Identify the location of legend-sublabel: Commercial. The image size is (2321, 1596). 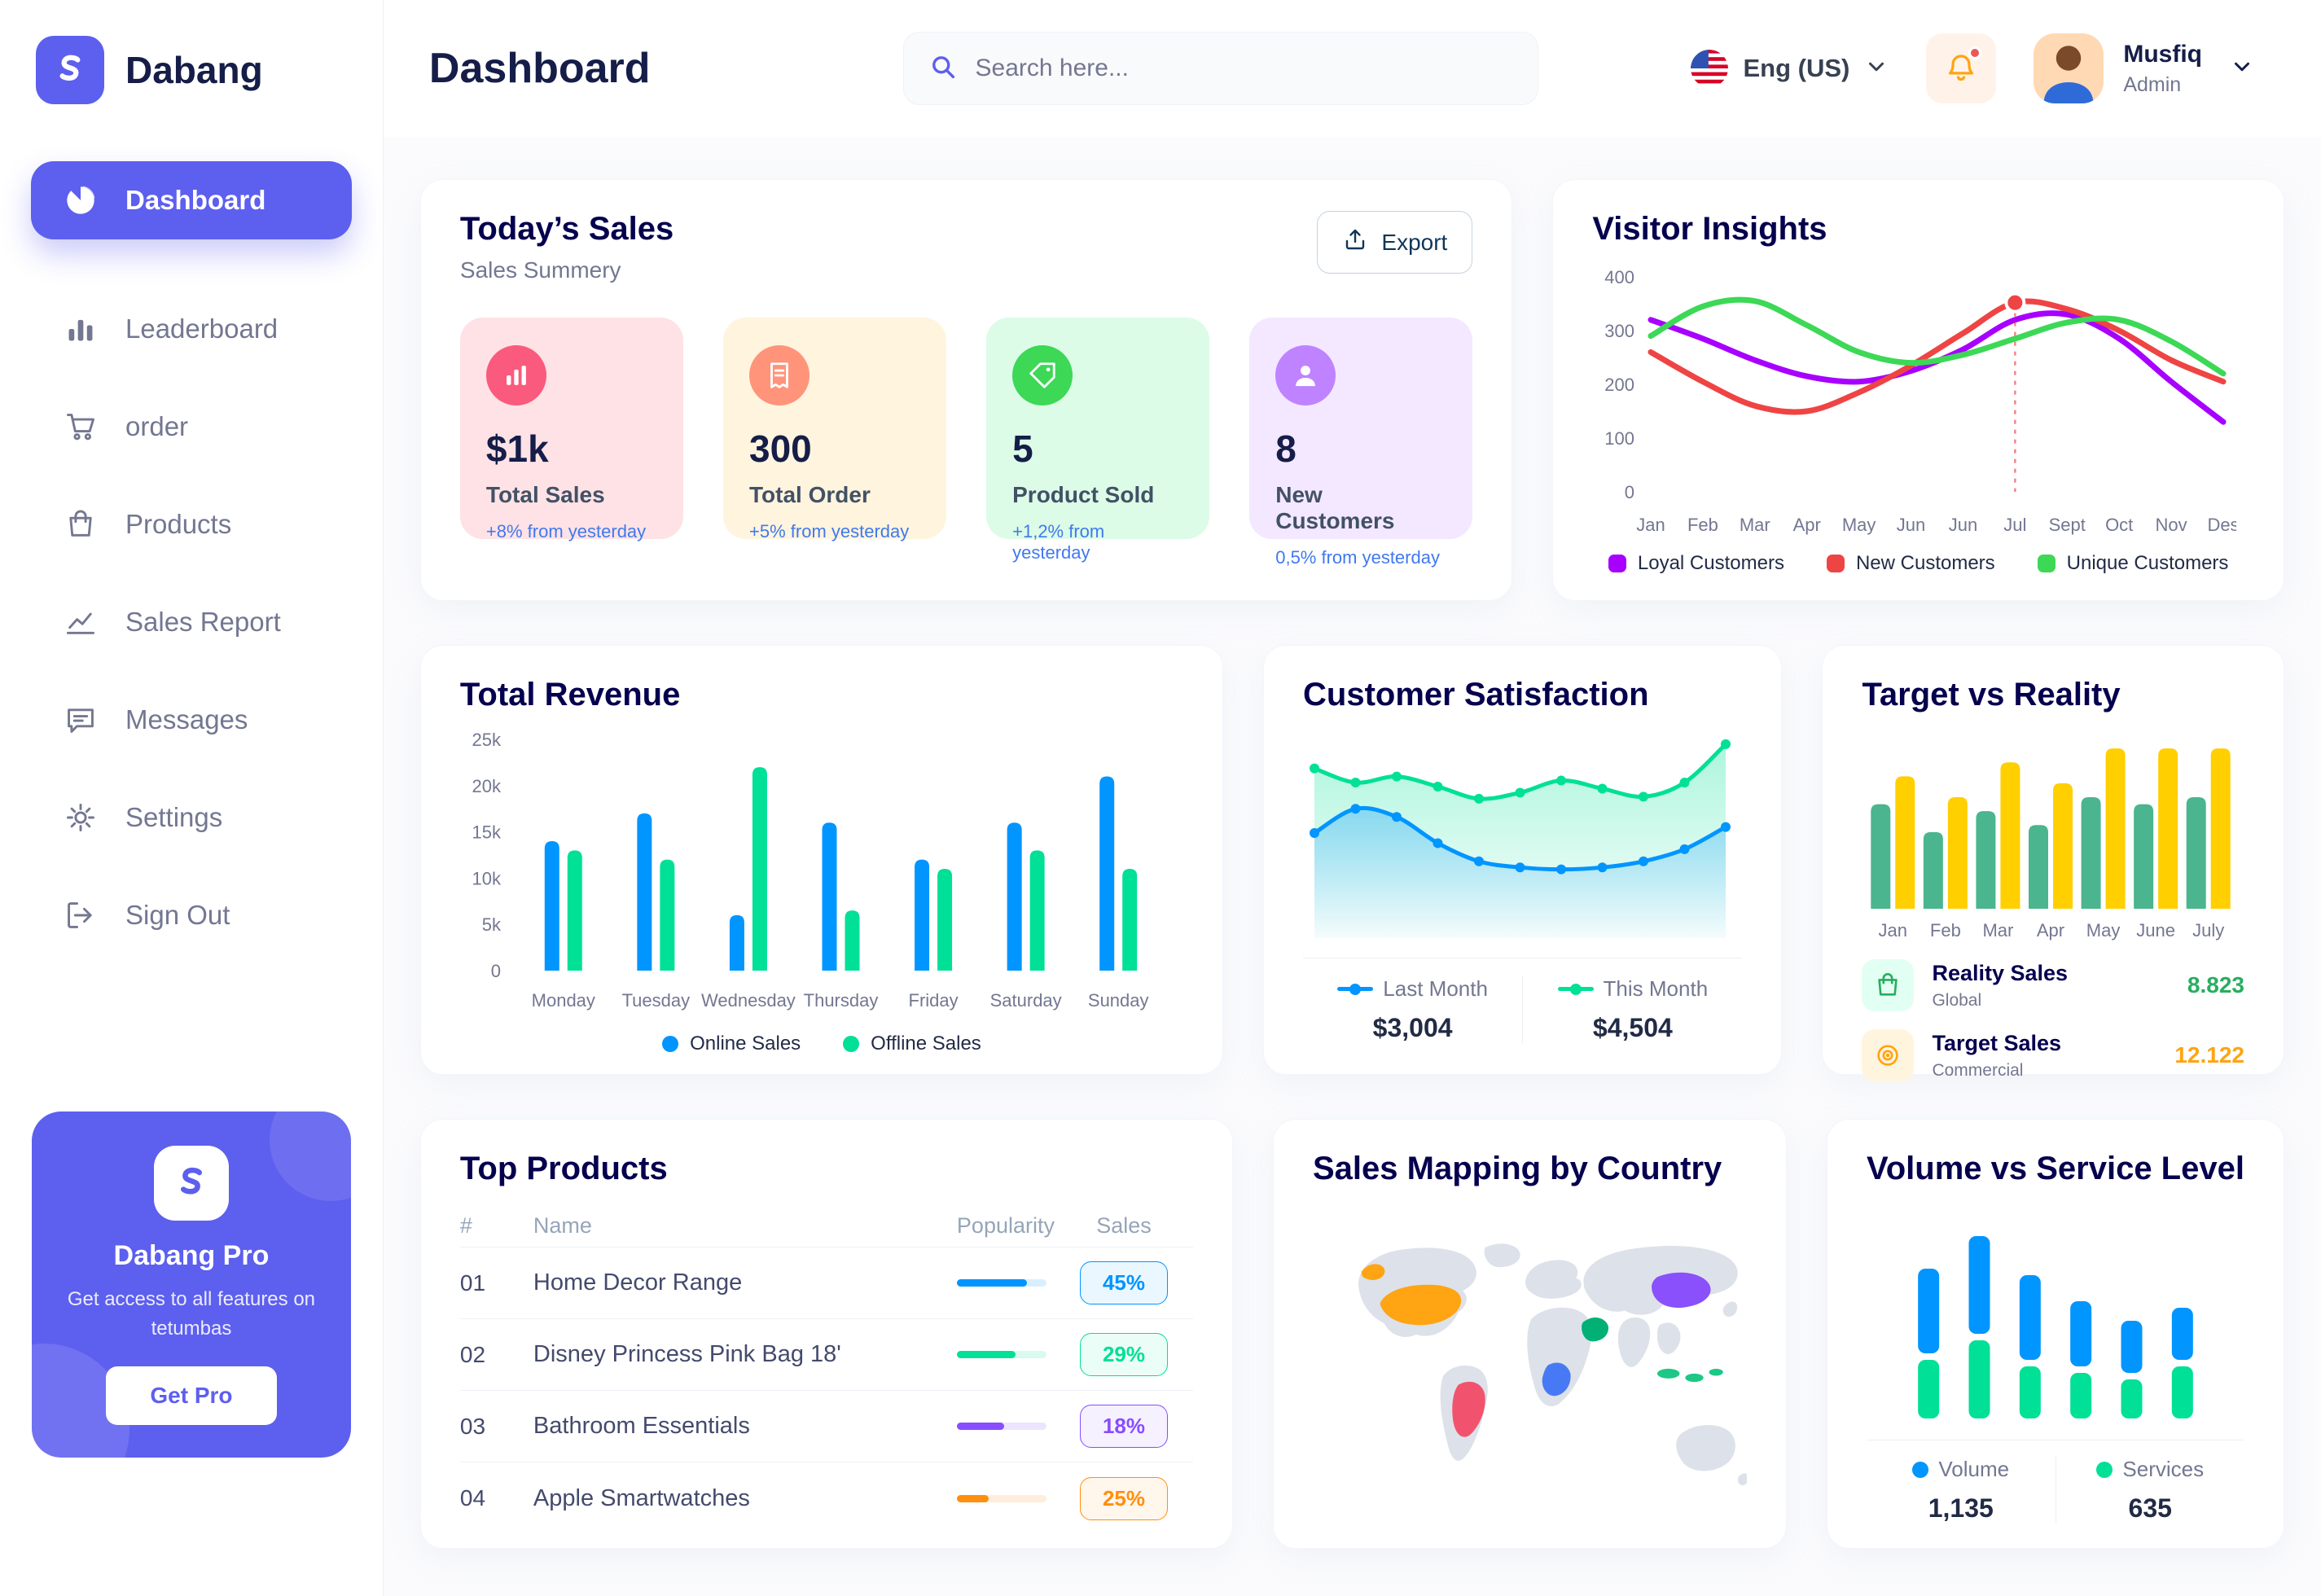
(1978, 1070).